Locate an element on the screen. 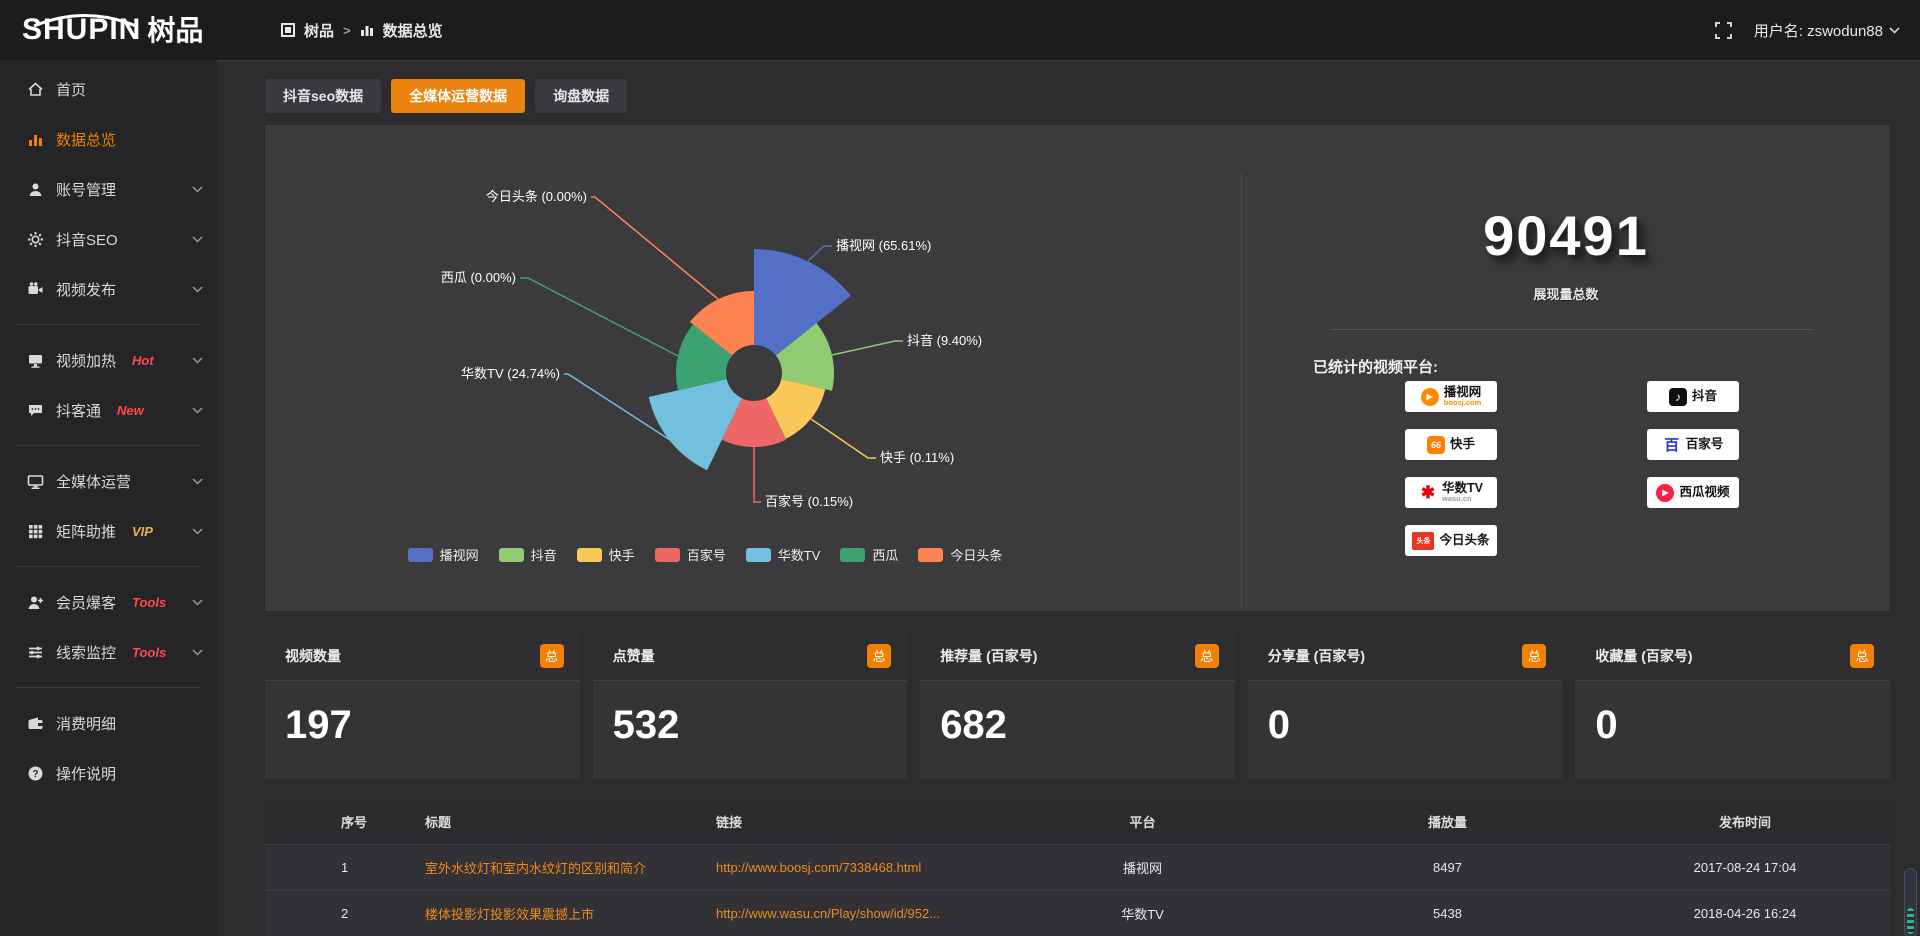 Image resolution: width=1920 pixels, height=936 pixels. sidebar-item-help: ? 操作说明 is located at coordinates (108, 773).